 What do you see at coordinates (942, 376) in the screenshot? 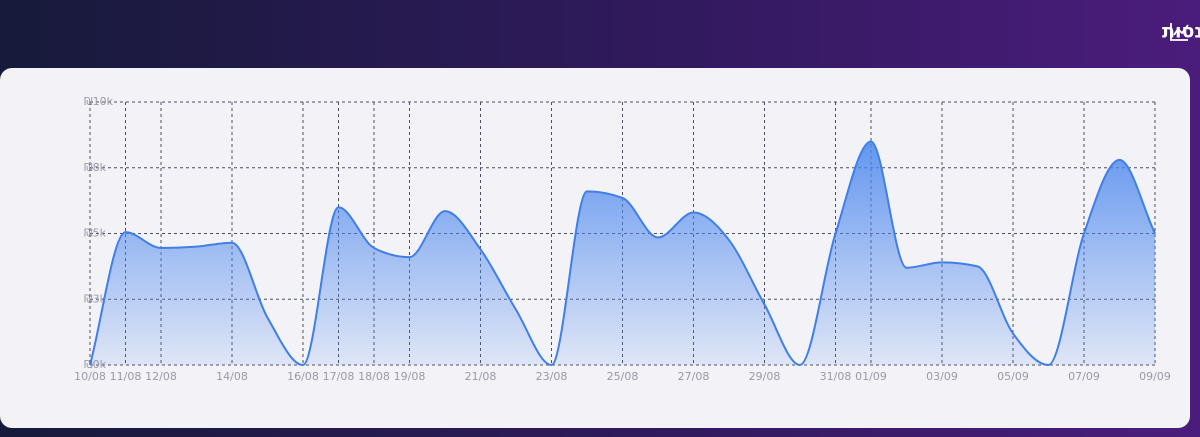
I see `x-tick-label: 03/09` at bounding box center [942, 376].